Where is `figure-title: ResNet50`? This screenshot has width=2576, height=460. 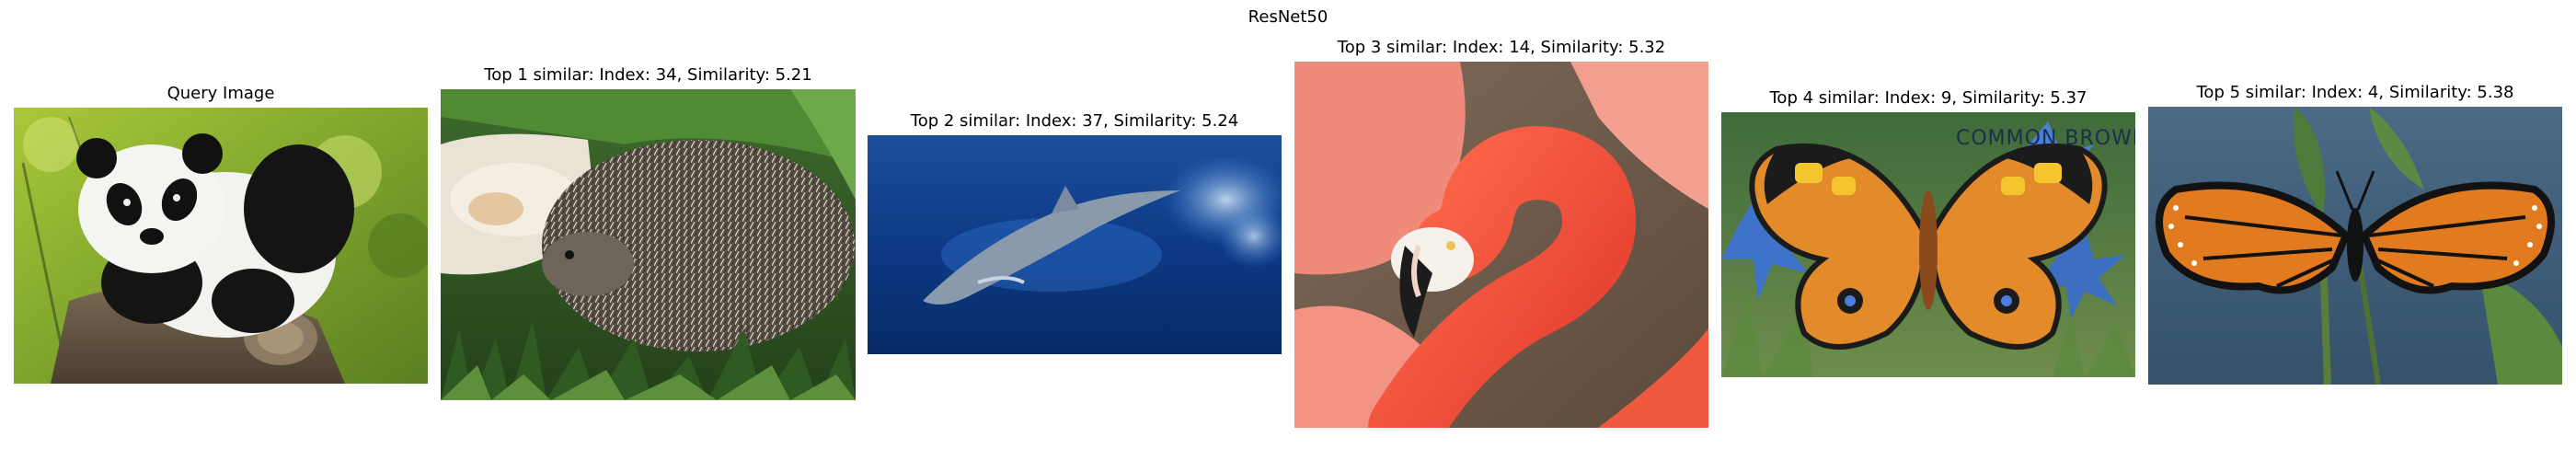
figure-title: ResNet50 is located at coordinates (1288, 17).